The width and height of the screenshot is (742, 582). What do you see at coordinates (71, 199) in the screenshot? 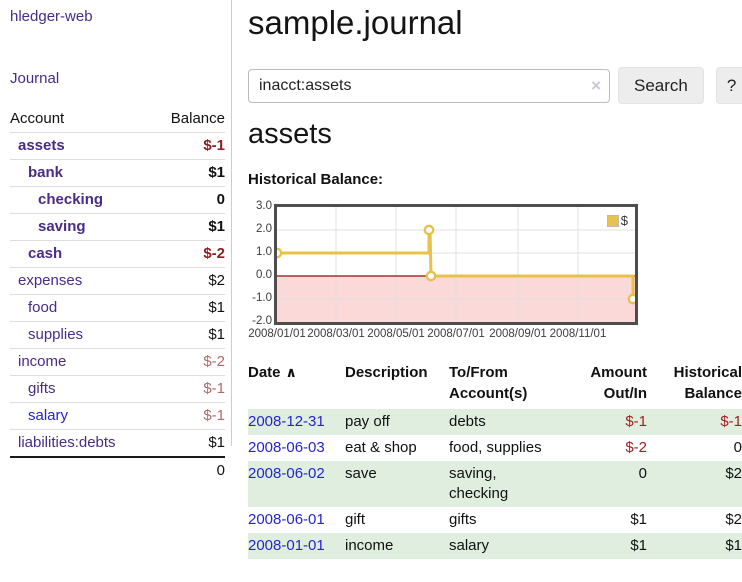
I see `account-link-checking: checking` at bounding box center [71, 199].